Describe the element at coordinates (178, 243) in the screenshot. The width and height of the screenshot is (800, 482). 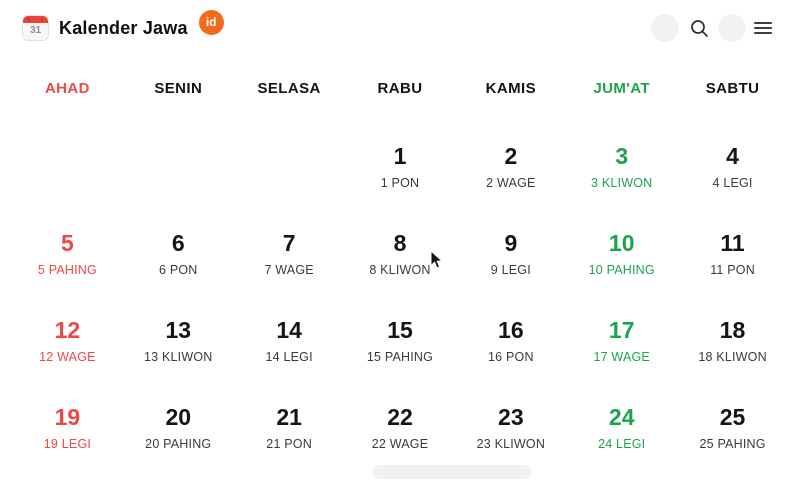
I see `day-number: 6` at that location.